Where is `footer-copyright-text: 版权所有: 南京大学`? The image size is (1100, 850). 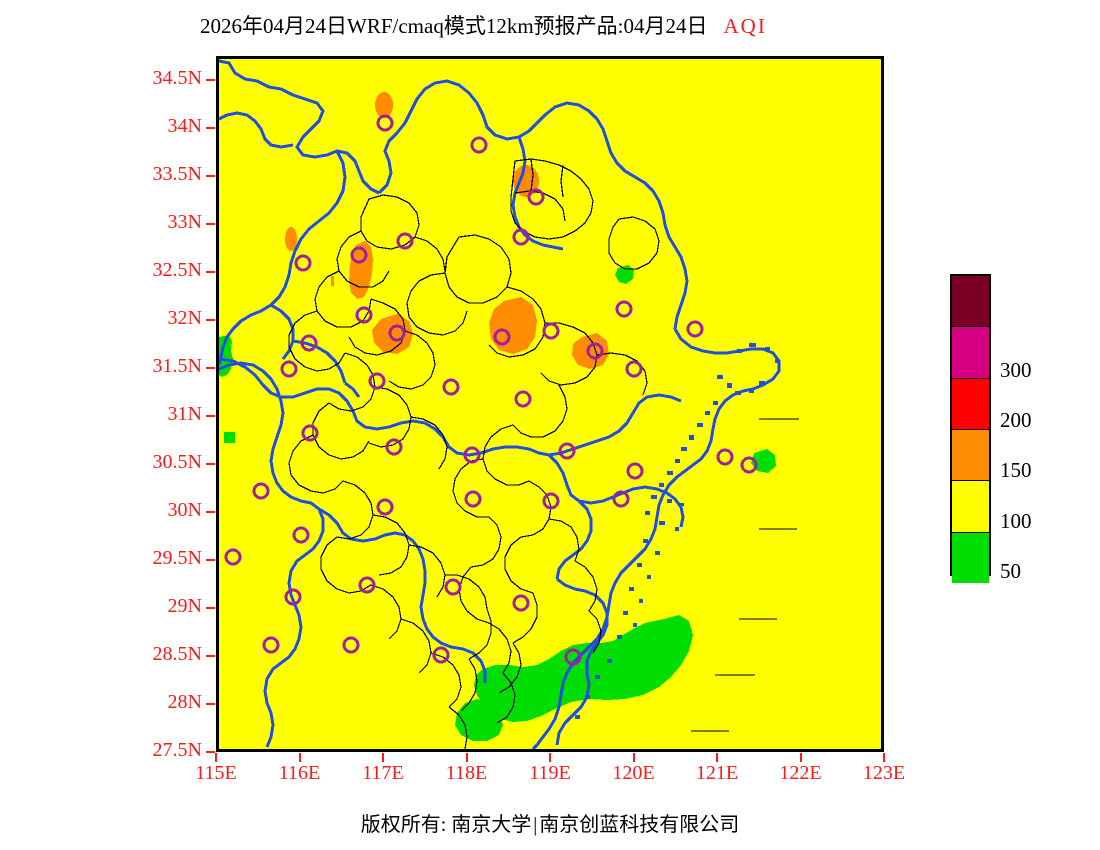 footer-copyright-text: 版权所有: 南京大学 is located at coordinates (446, 825).